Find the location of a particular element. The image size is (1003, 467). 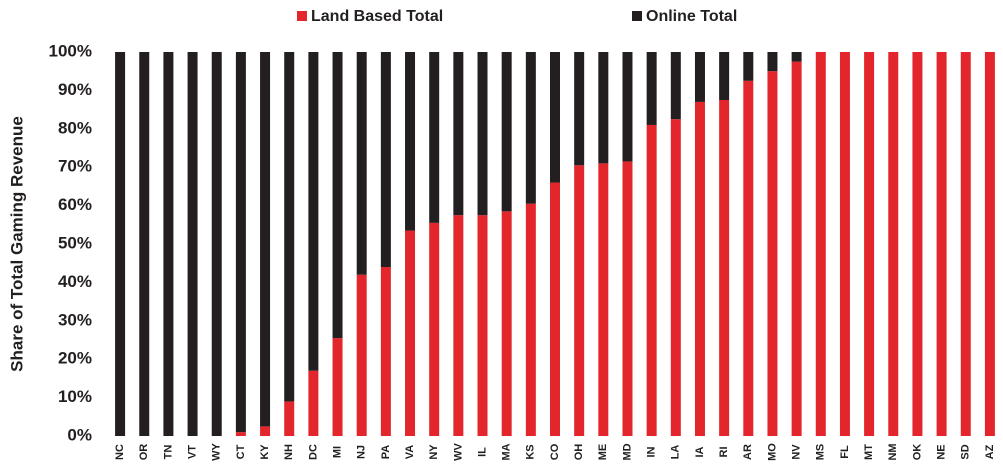

x-tick-label: IN is located at coordinates (652, 451).